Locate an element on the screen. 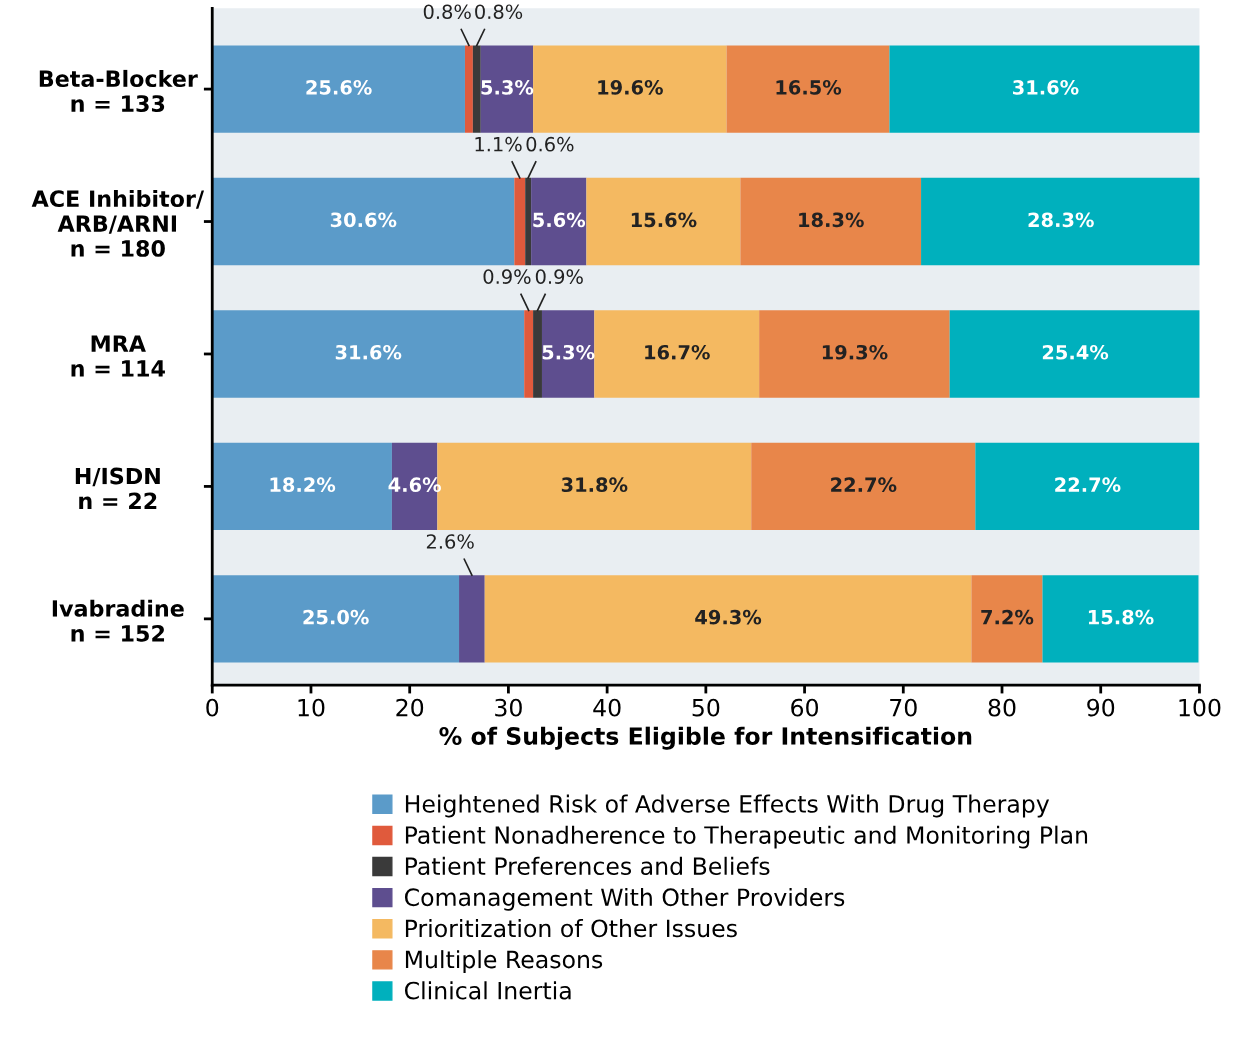  x-tick-label: 0 is located at coordinates (212, 707).